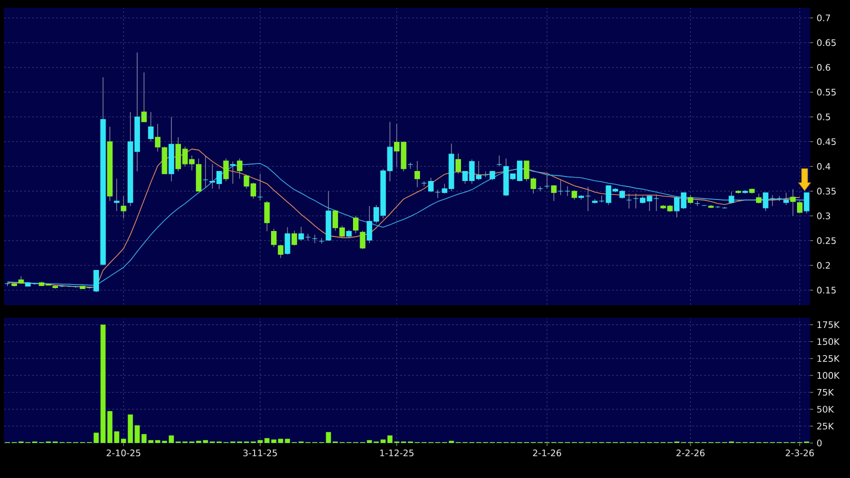 The image size is (850, 478). What do you see at coordinates (826, 191) in the screenshot?
I see `y-tick-label: 0.35` at bounding box center [826, 191].